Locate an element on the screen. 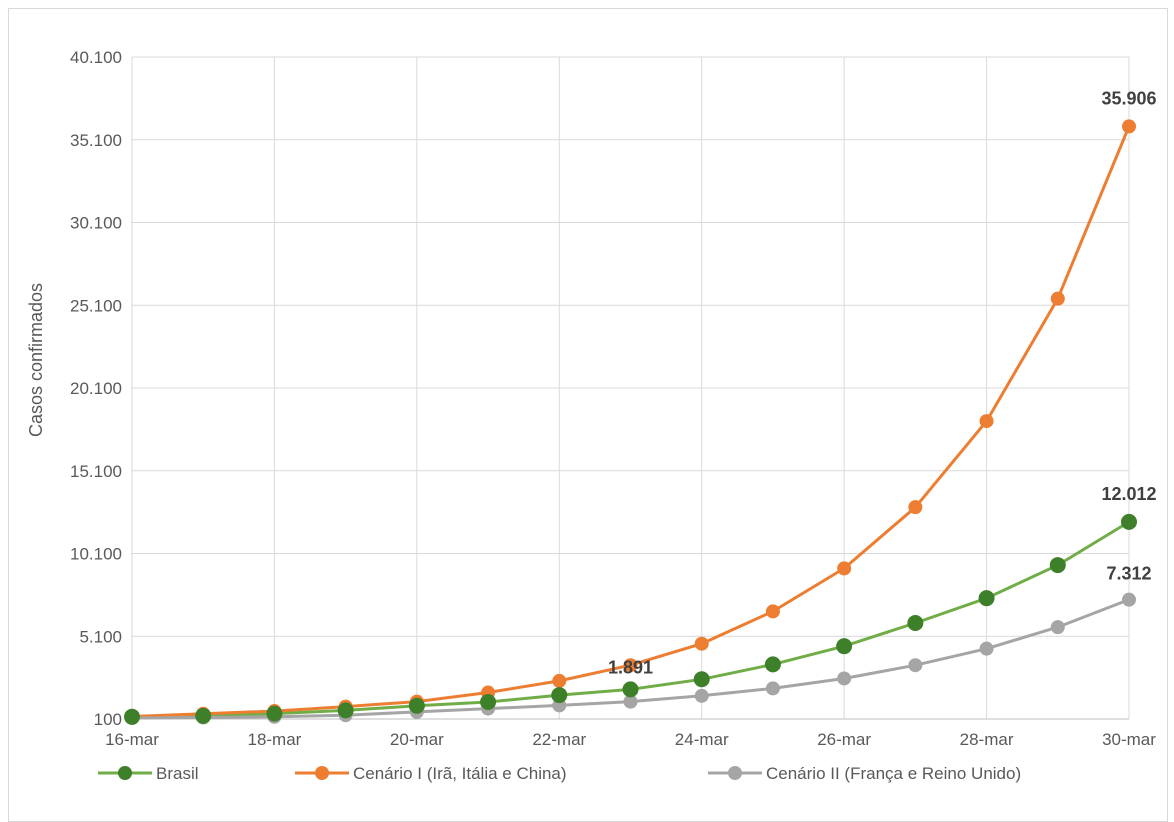 The image size is (1174, 822). y-tick-label: 25.100 is located at coordinates (96, 305).